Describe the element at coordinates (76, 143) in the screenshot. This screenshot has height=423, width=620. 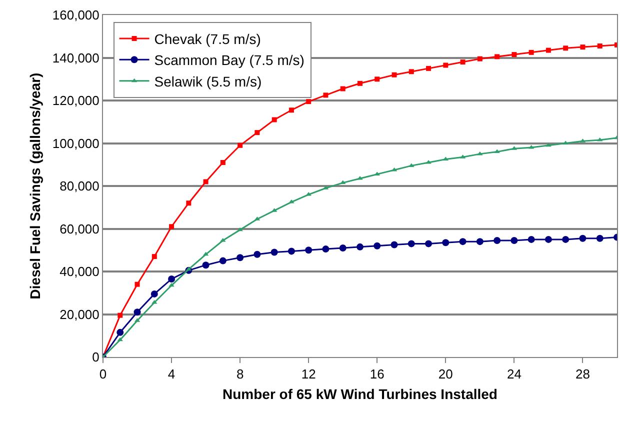
I see `y-tick-label: 100,000` at that location.